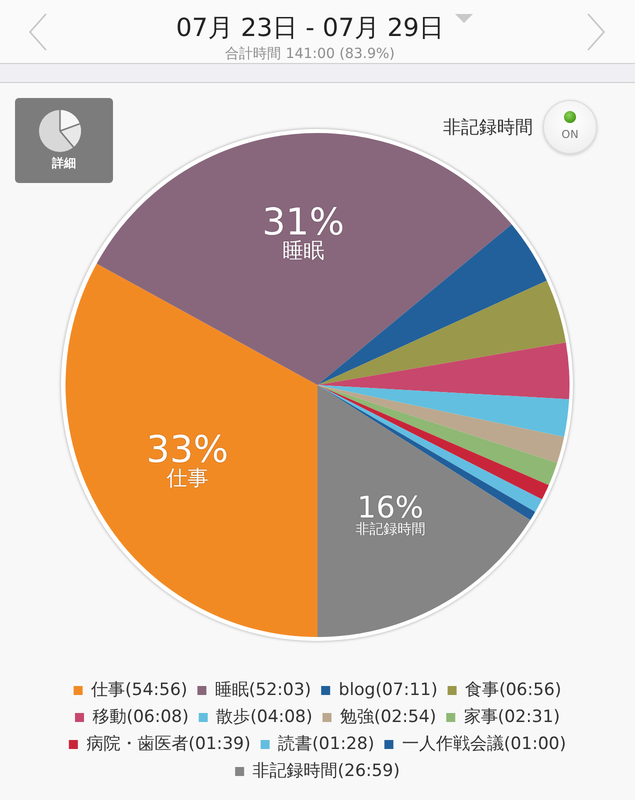 Image resolution: width=635 pixels, height=800 pixels. Describe the element at coordinates (263, 690) in the screenshot. I see `legend-label: 睡眠(52:03)` at that location.